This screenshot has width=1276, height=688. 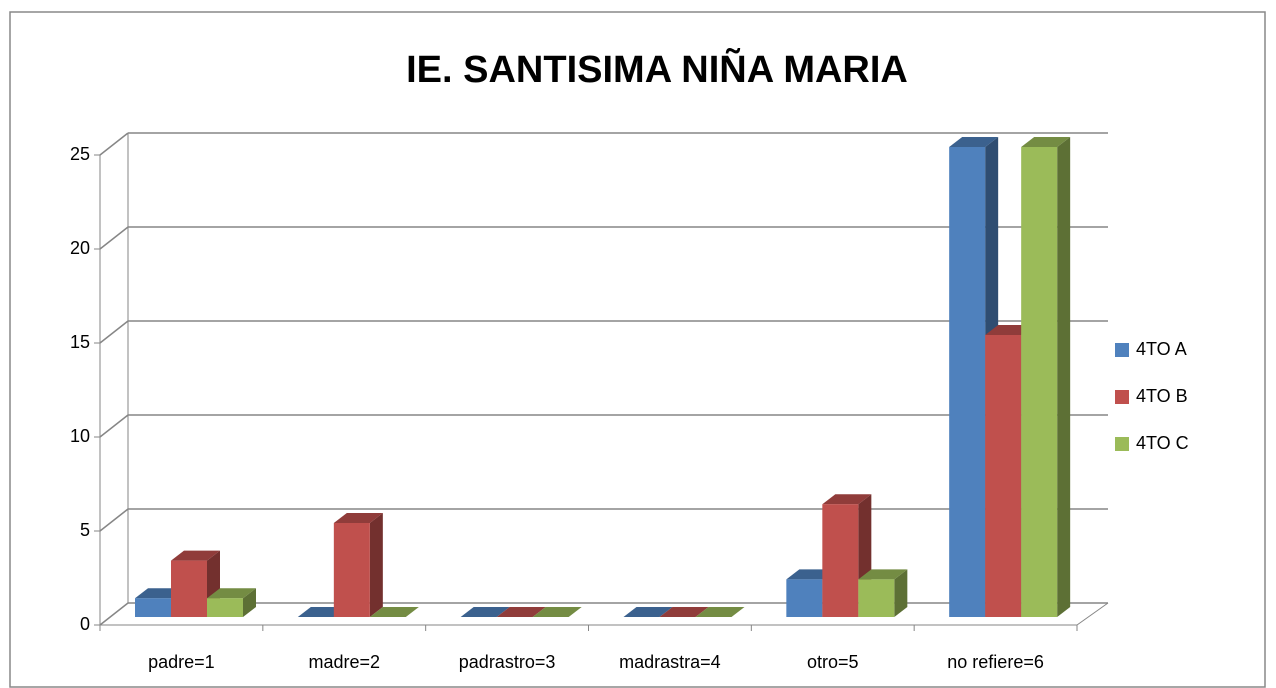 I want to click on y-tick-label: 25, so click(x=80, y=154).